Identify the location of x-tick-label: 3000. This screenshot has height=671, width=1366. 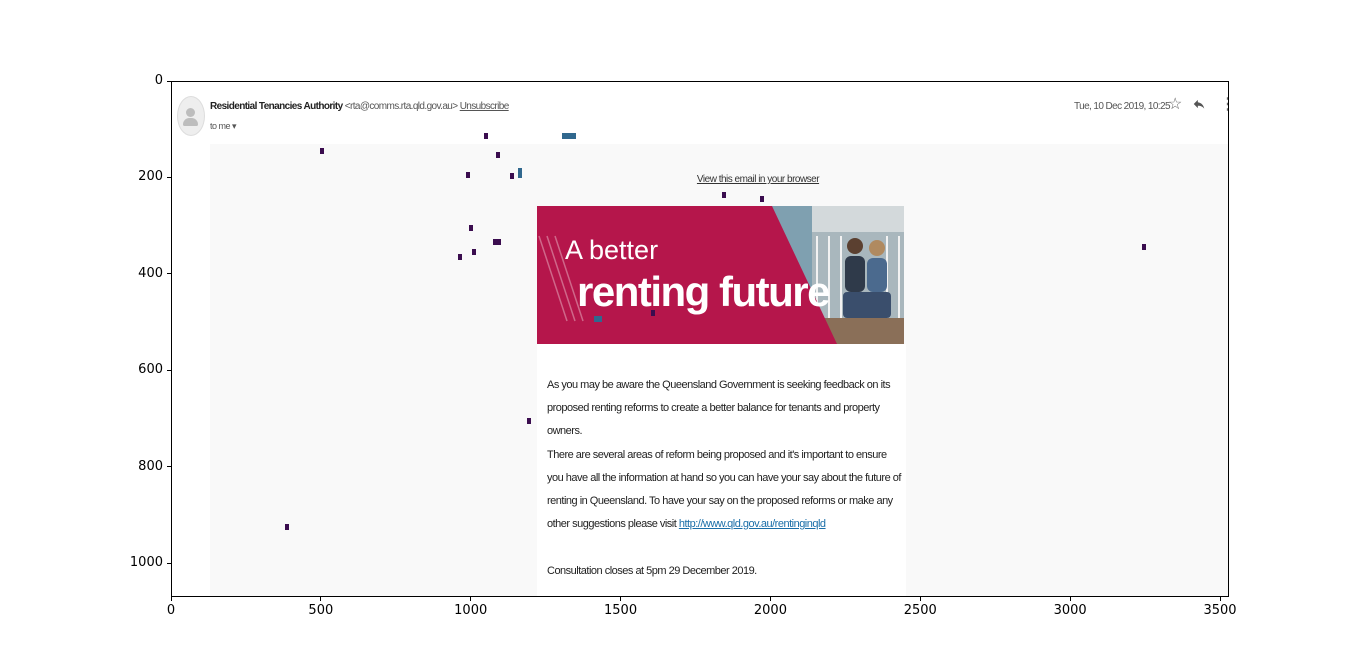
(1070, 610).